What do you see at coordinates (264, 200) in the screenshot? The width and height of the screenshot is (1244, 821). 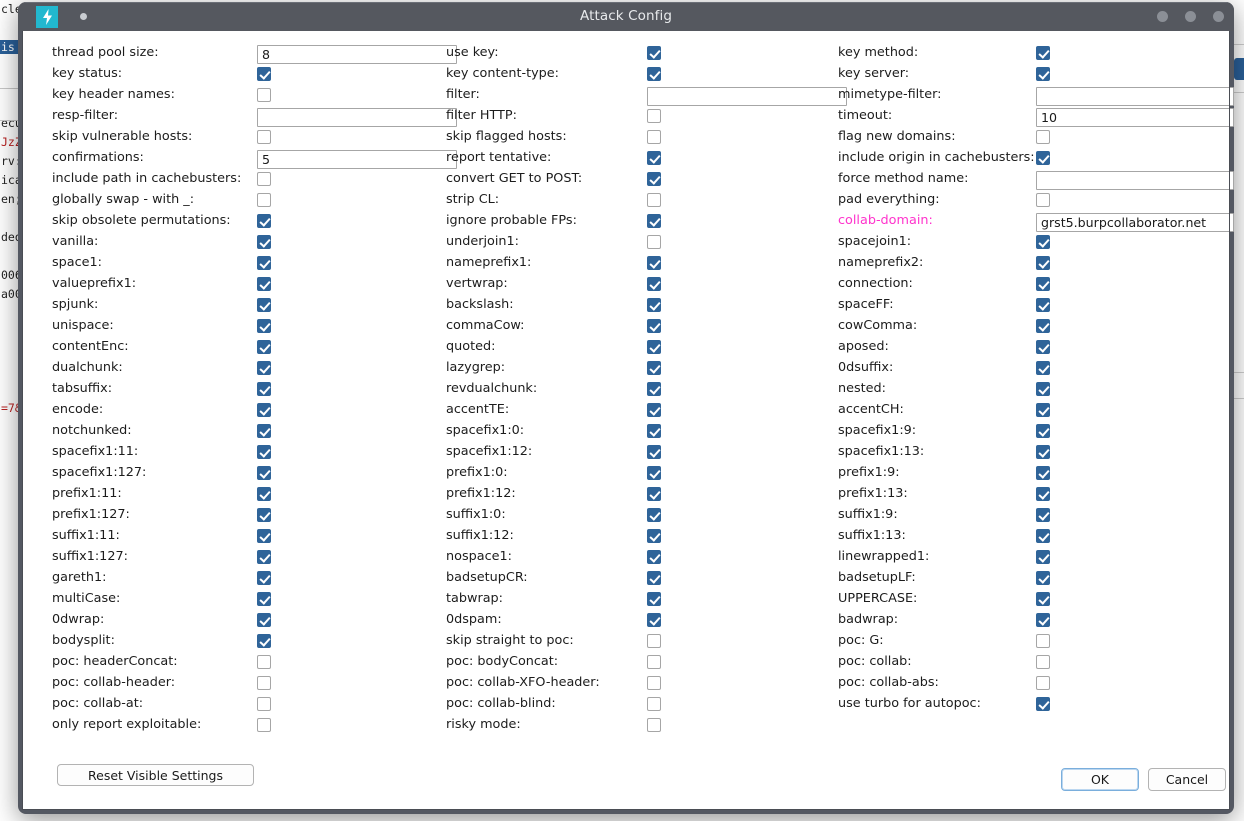 I see `checkbox-globally-swap---with-_` at bounding box center [264, 200].